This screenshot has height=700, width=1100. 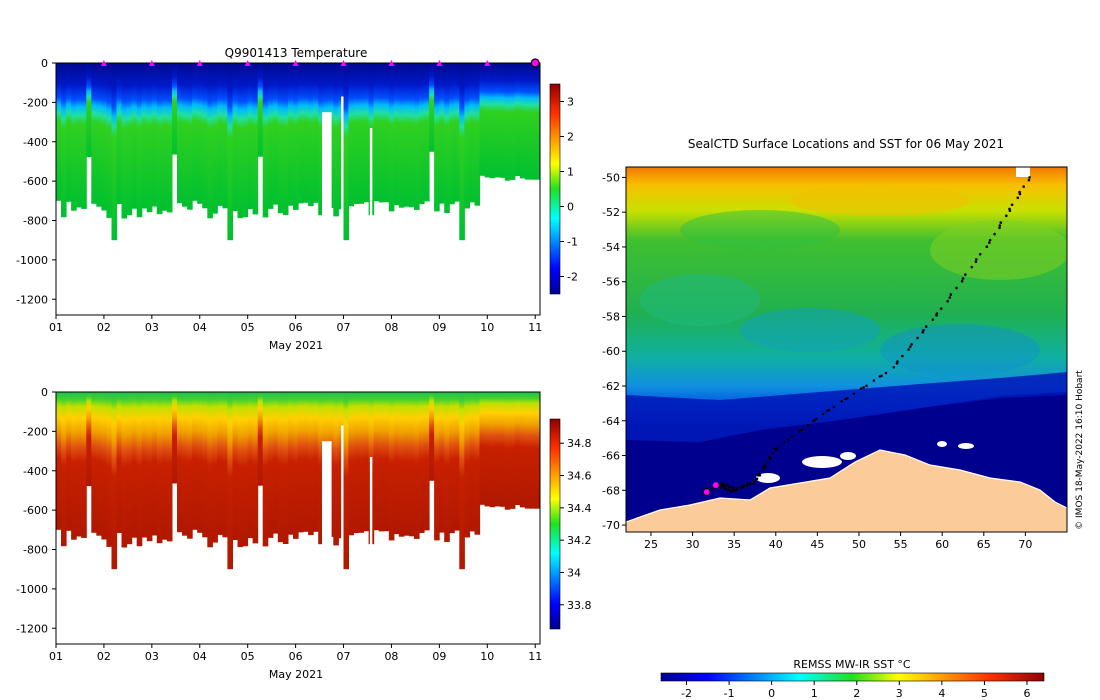 What do you see at coordinates (32, 260) in the screenshot?
I see `y-tick-label: -1000` at bounding box center [32, 260].